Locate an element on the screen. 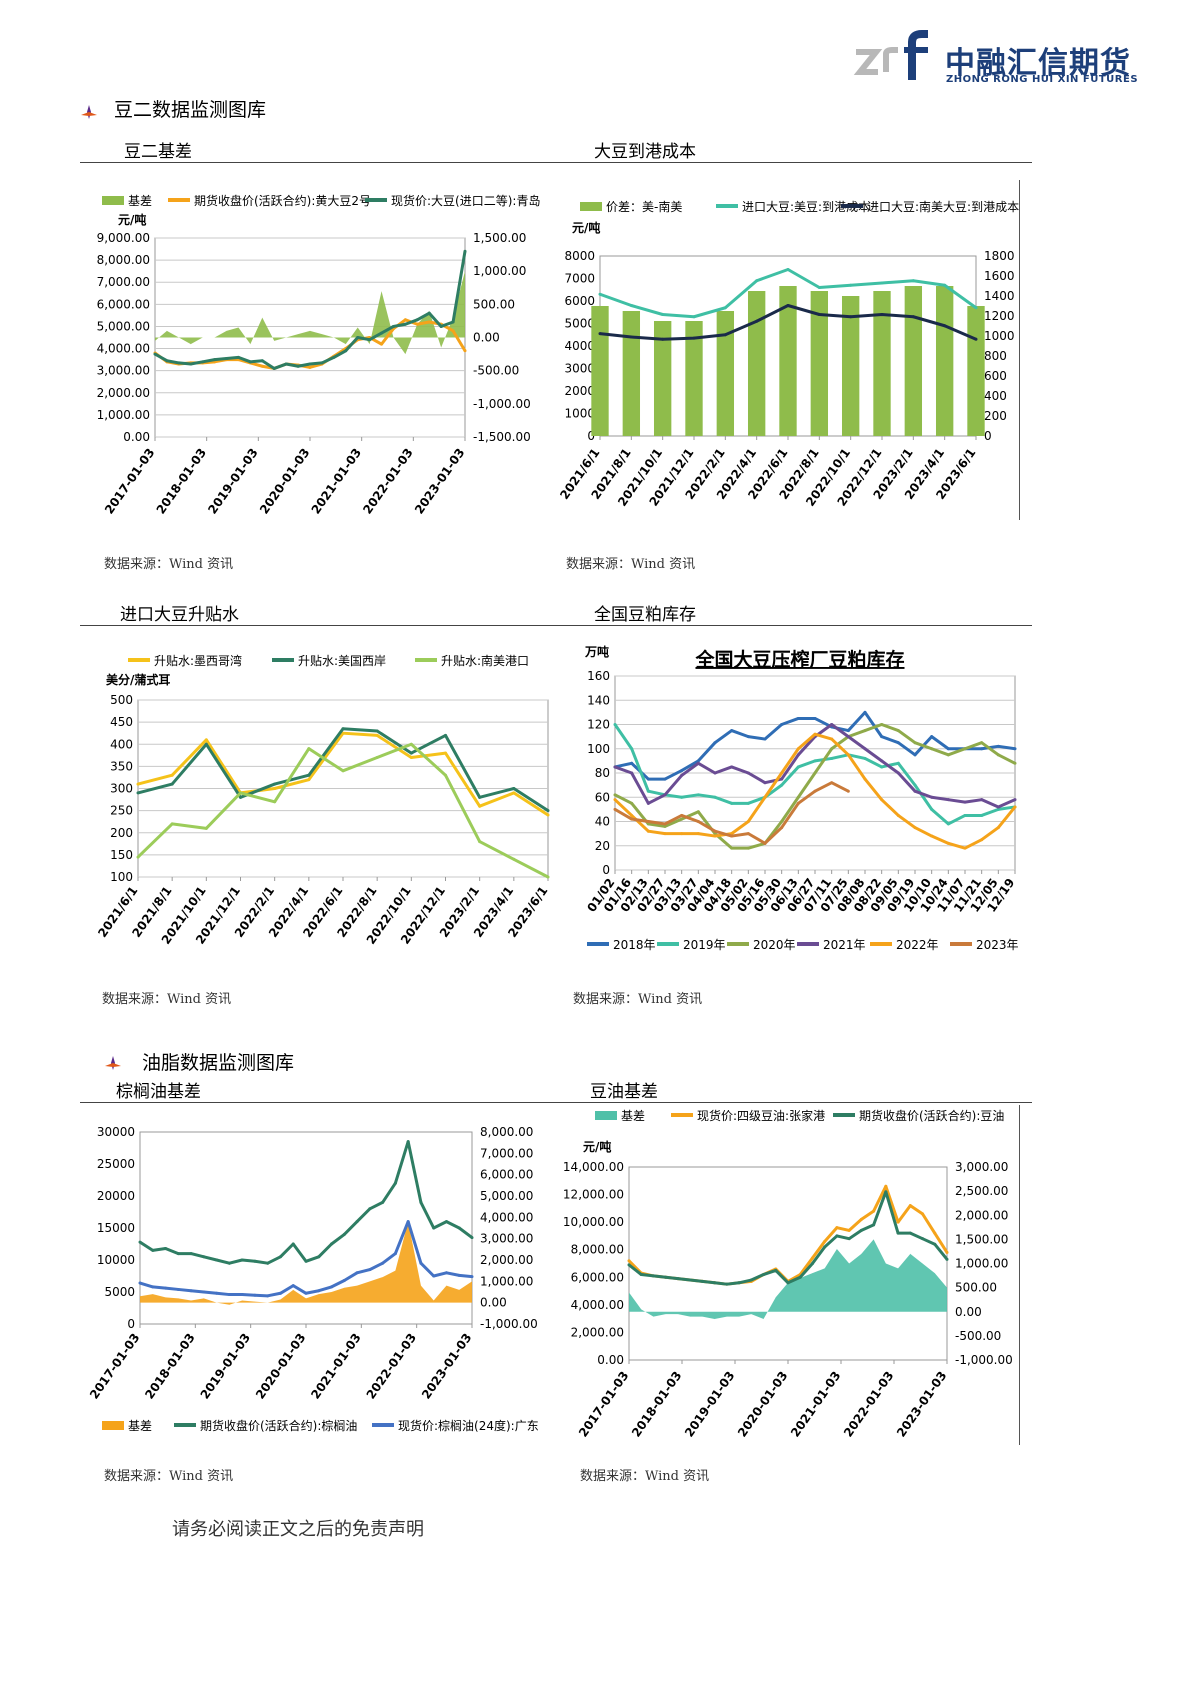  x-tick-label: 2022-01-03 is located at coordinates (868, 1404).